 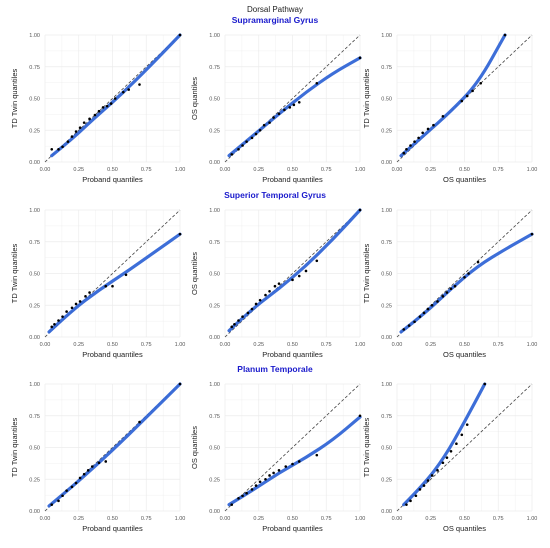 What do you see at coordinates (275, 369) in the screenshot?
I see `row-title-planum-temporale: Planum Temporale` at bounding box center [275, 369].